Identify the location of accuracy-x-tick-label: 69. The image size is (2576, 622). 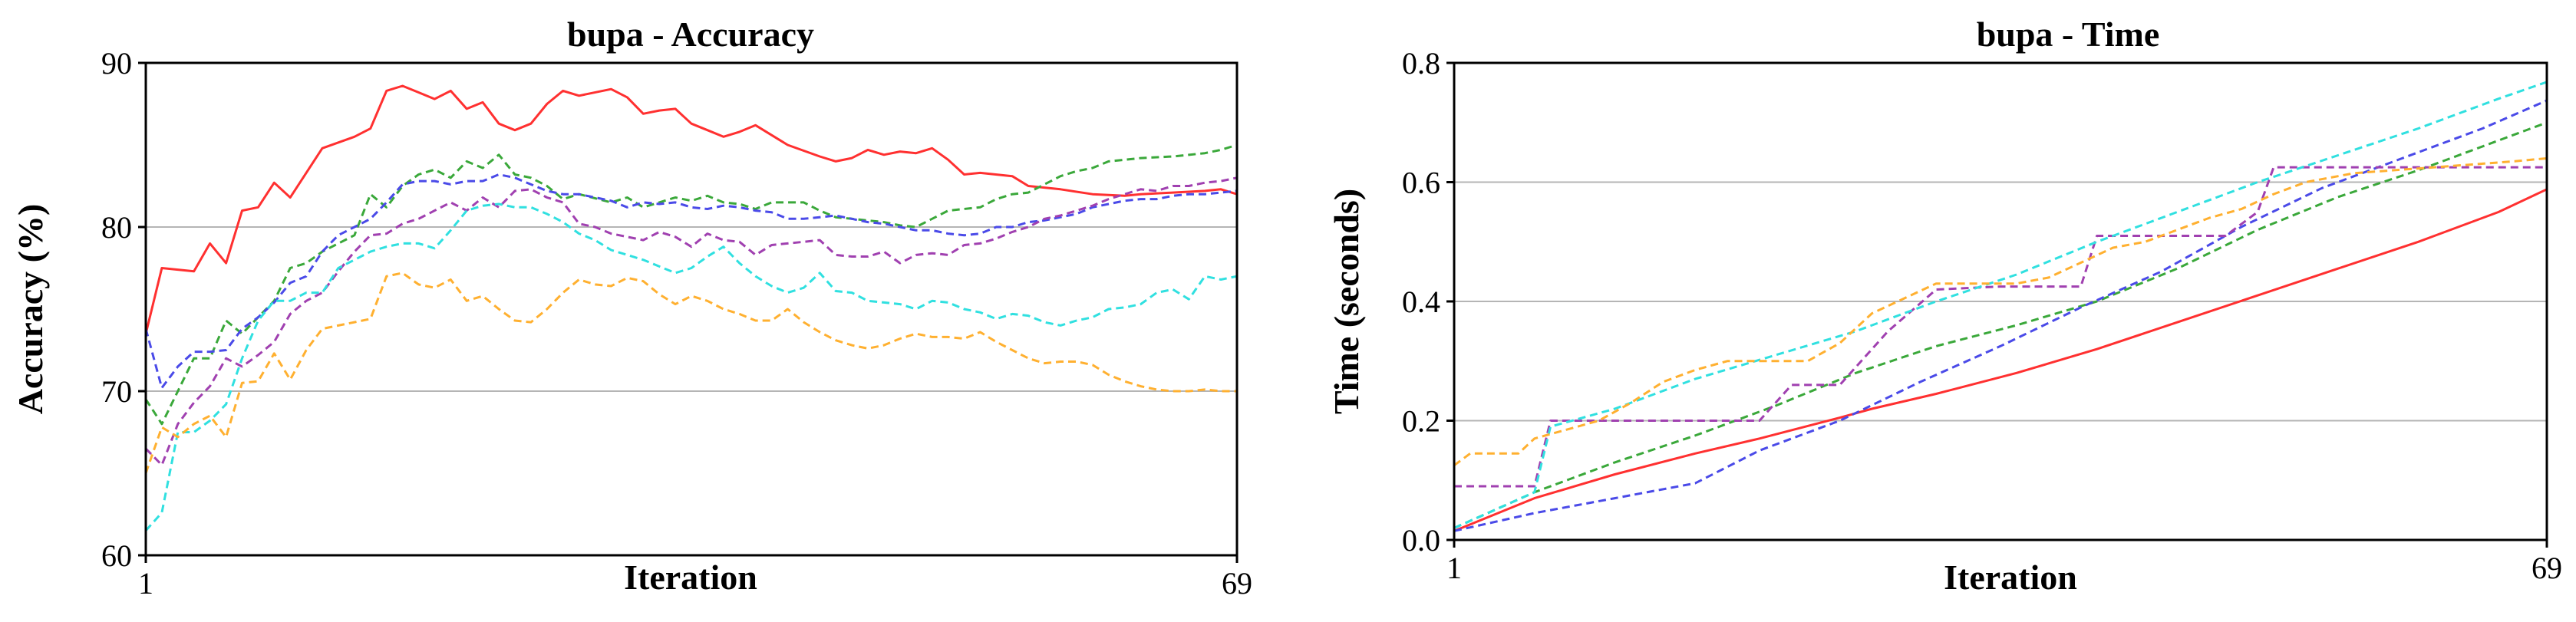
(1237, 583).